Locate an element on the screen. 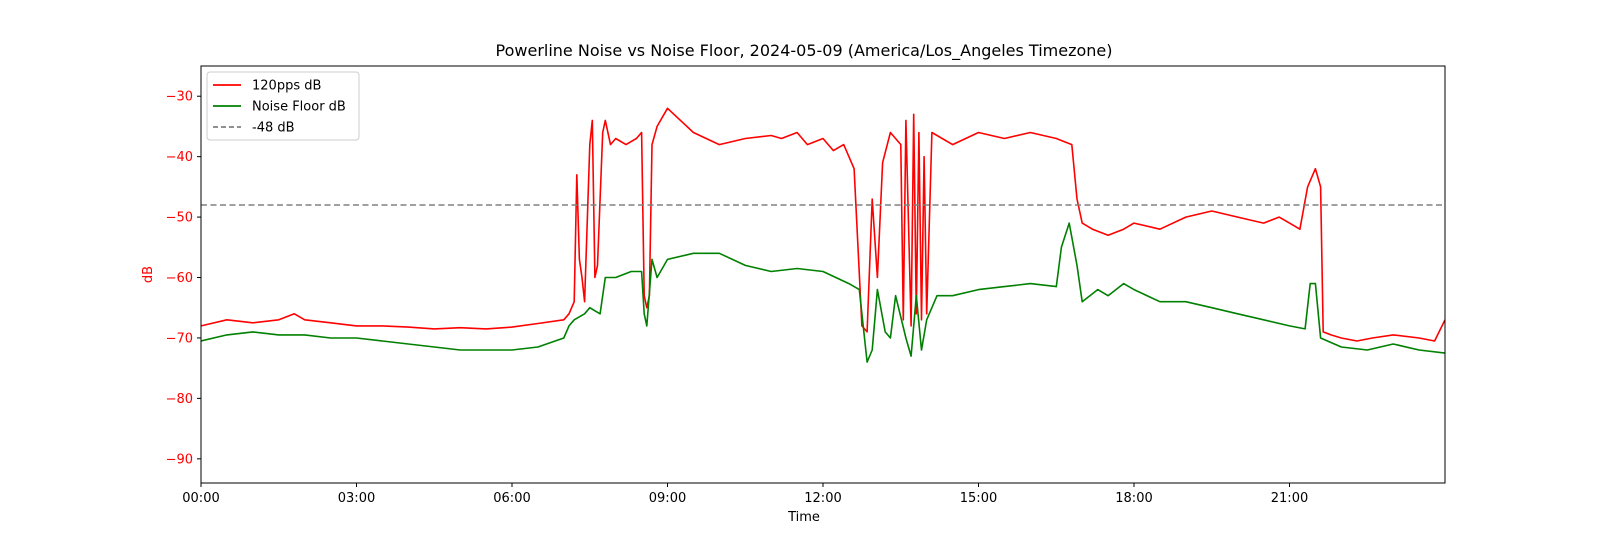 The width and height of the screenshot is (1600, 540). y-tick-label: −80 is located at coordinates (179, 399).